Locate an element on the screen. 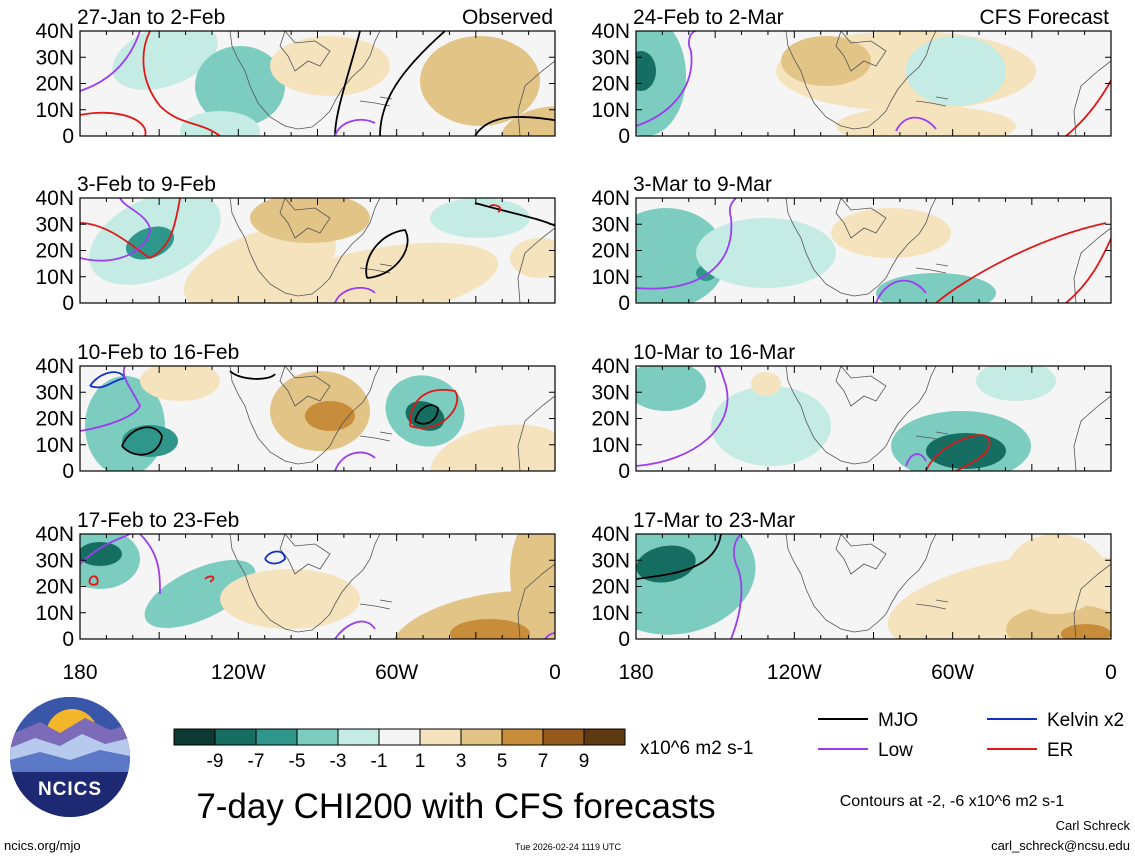  x-tick-label: 180 is located at coordinates (635, 672).